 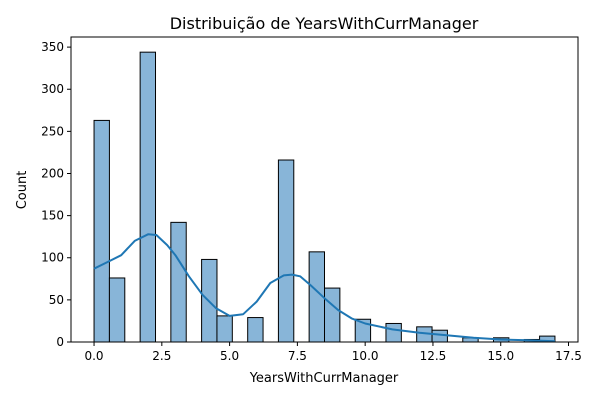 What do you see at coordinates (52, 47) in the screenshot?
I see `y-tick-label: 350` at bounding box center [52, 47].